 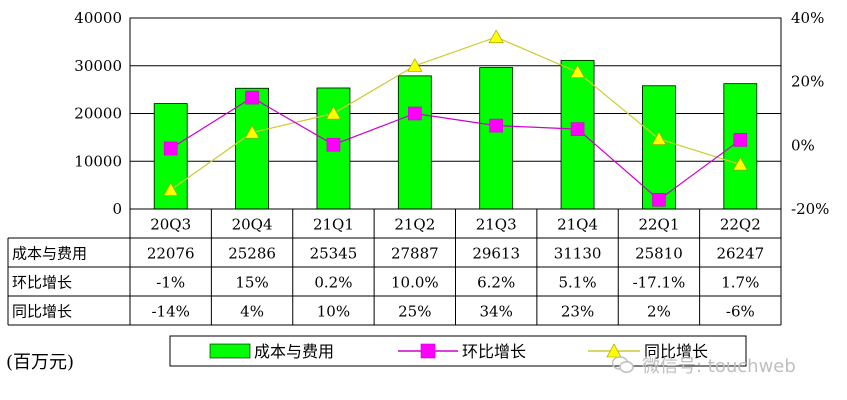 What do you see at coordinates (659, 283) in the screenshot?
I see `table-cell: -17.1%` at bounding box center [659, 283].